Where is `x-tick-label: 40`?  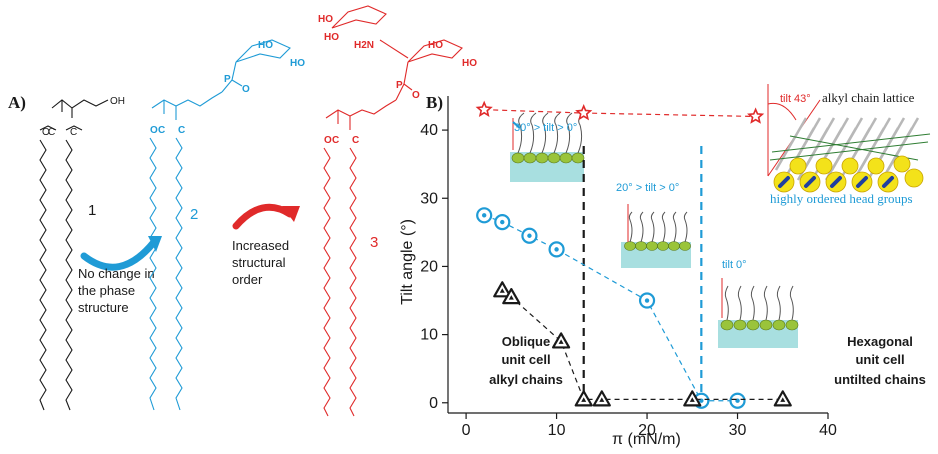 x-tick-label: 40 is located at coordinates (828, 430).